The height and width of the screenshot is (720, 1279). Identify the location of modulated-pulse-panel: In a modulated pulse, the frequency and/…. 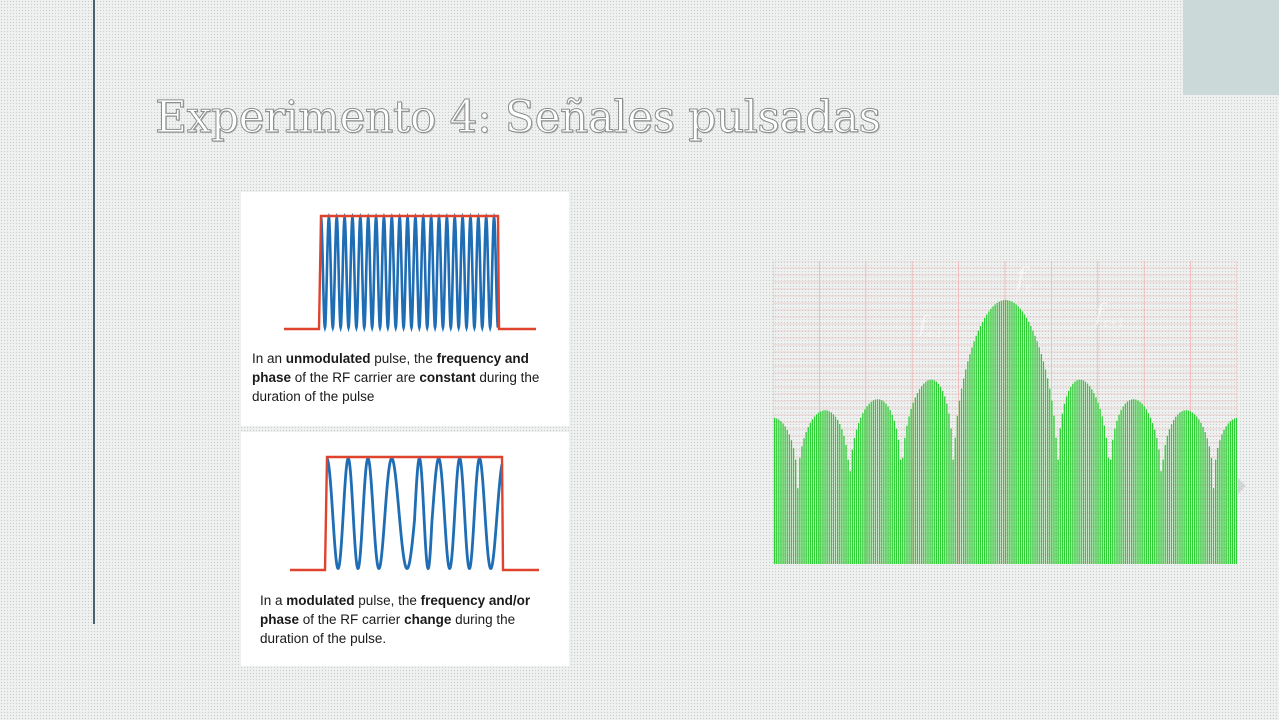
(405, 549).